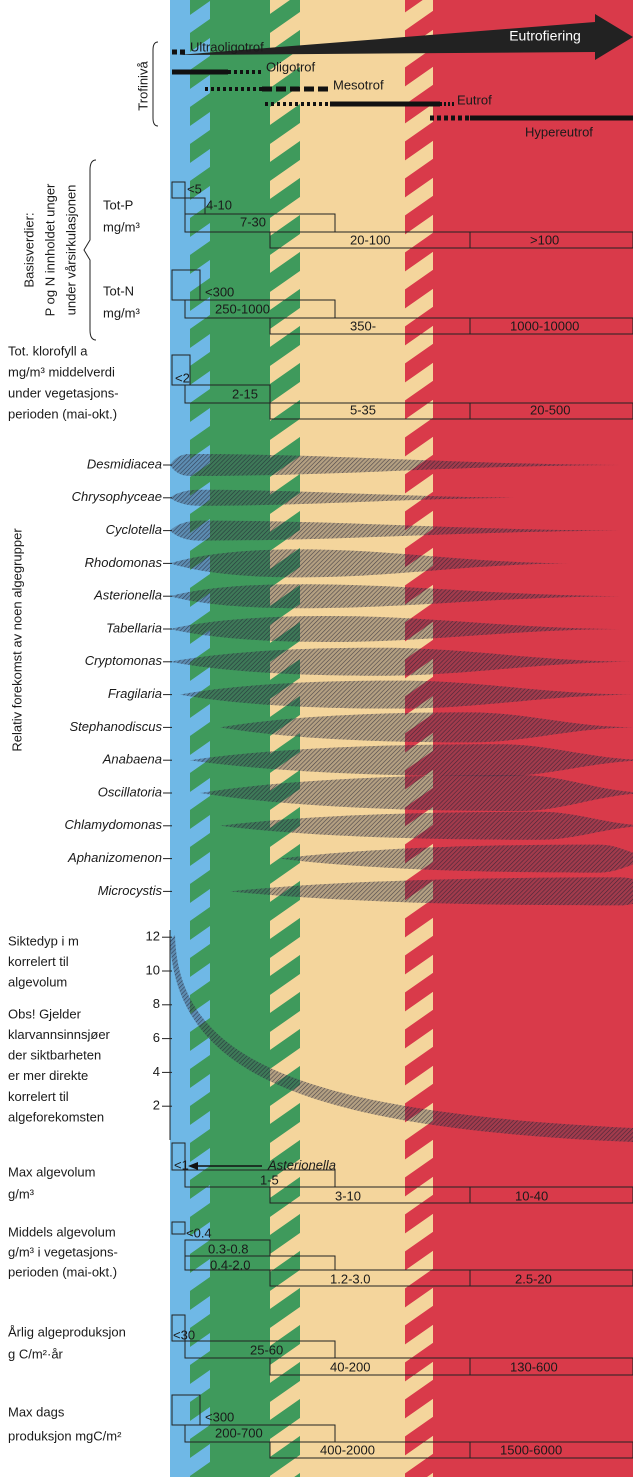  What do you see at coordinates (21, 1193) in the screenshot?
I see `parameter-label: g/m³` at bounding box center [21, 1193].